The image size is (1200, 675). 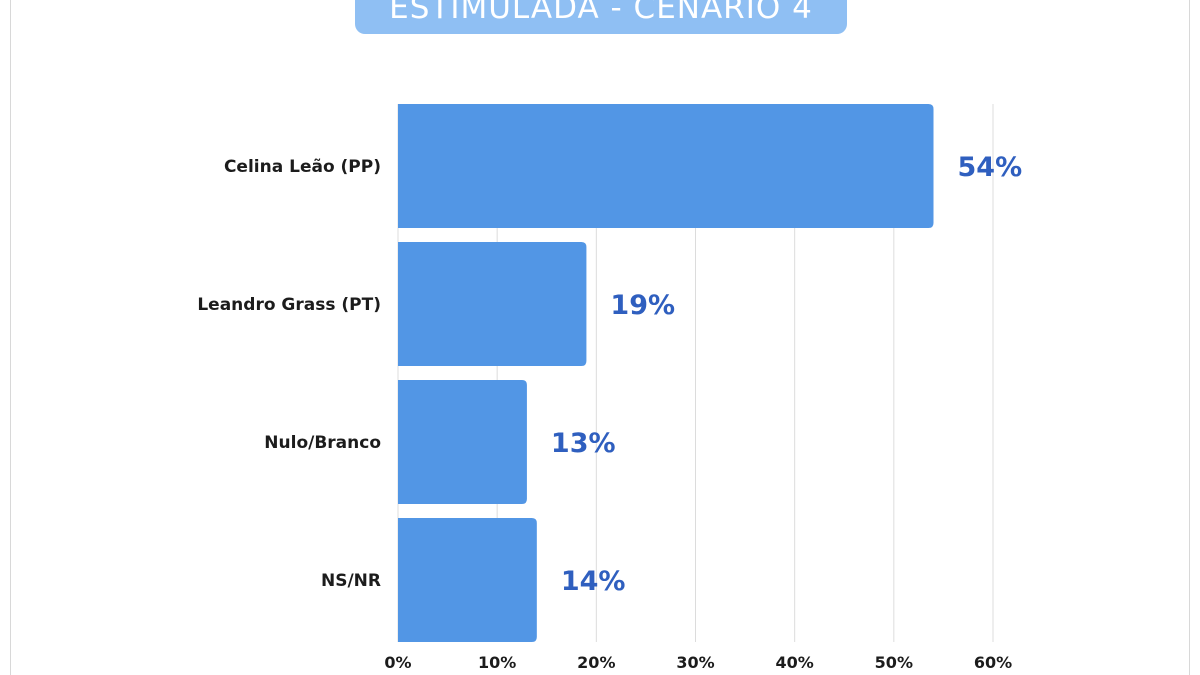 What do you see at coordinates (601, 13) in the screenshot?
I see `chart-title: ESTIMULADA - CENÁRIO 4` at bounding box center [601, 13].